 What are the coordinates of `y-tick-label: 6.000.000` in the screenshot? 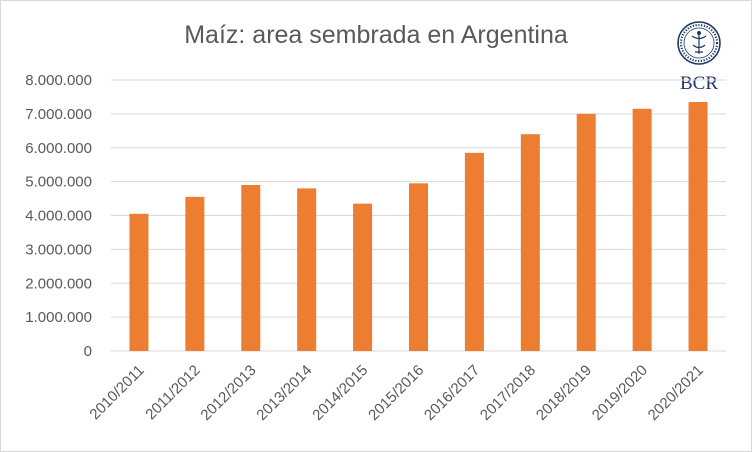 It's located at (58, 148).